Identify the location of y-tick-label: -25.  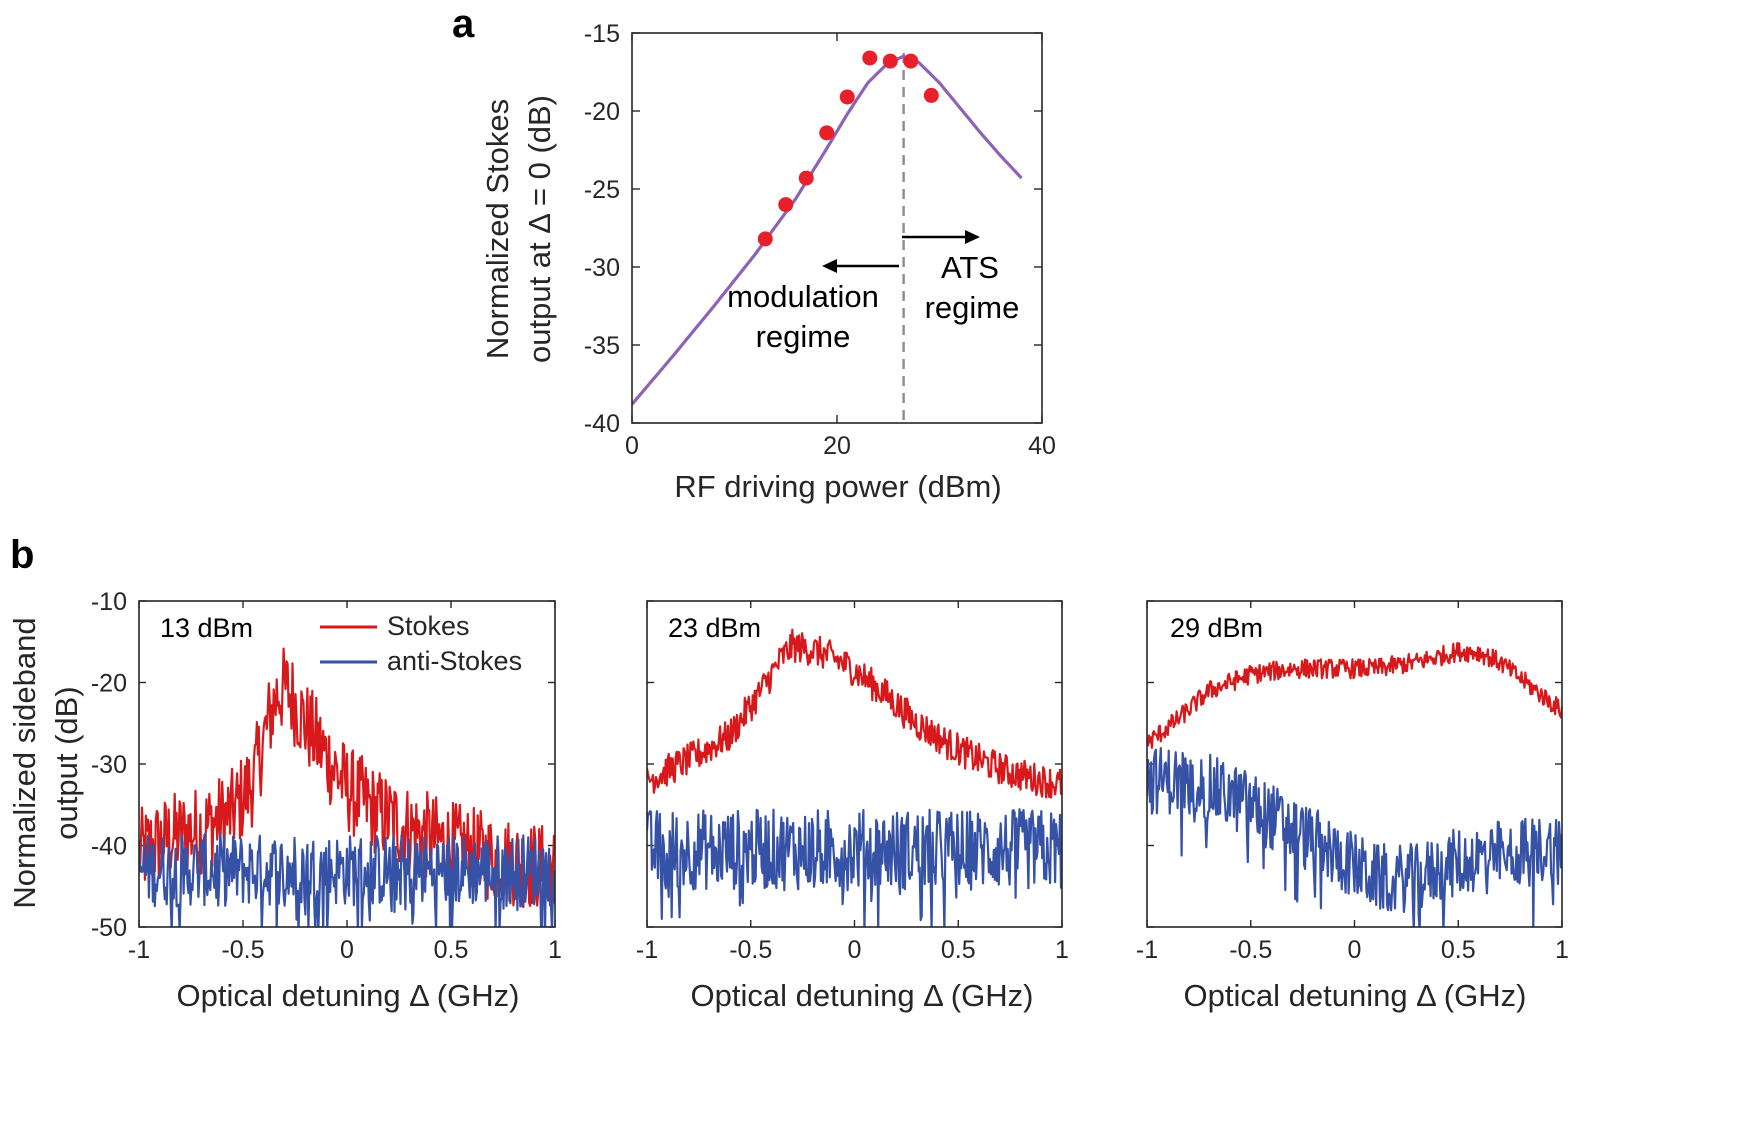
(602, 190).